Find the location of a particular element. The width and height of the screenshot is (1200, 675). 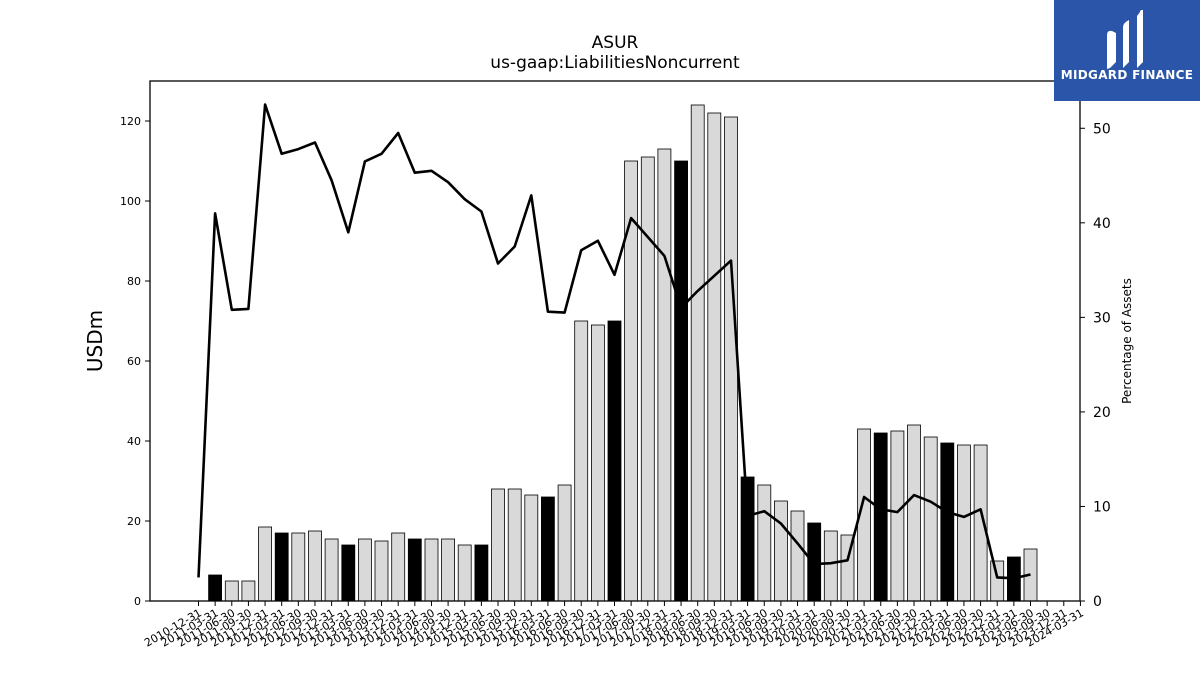

y2-tick-label: 0 is located at coordinates (1097, 602).